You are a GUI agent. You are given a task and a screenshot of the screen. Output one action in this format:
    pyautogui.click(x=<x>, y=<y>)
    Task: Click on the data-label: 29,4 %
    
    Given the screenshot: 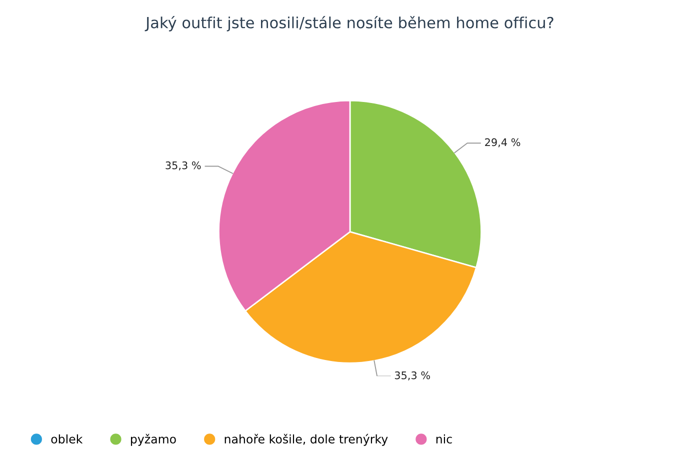 What is the action you would take?
    pyautogui.click(x=502, y=143)
    